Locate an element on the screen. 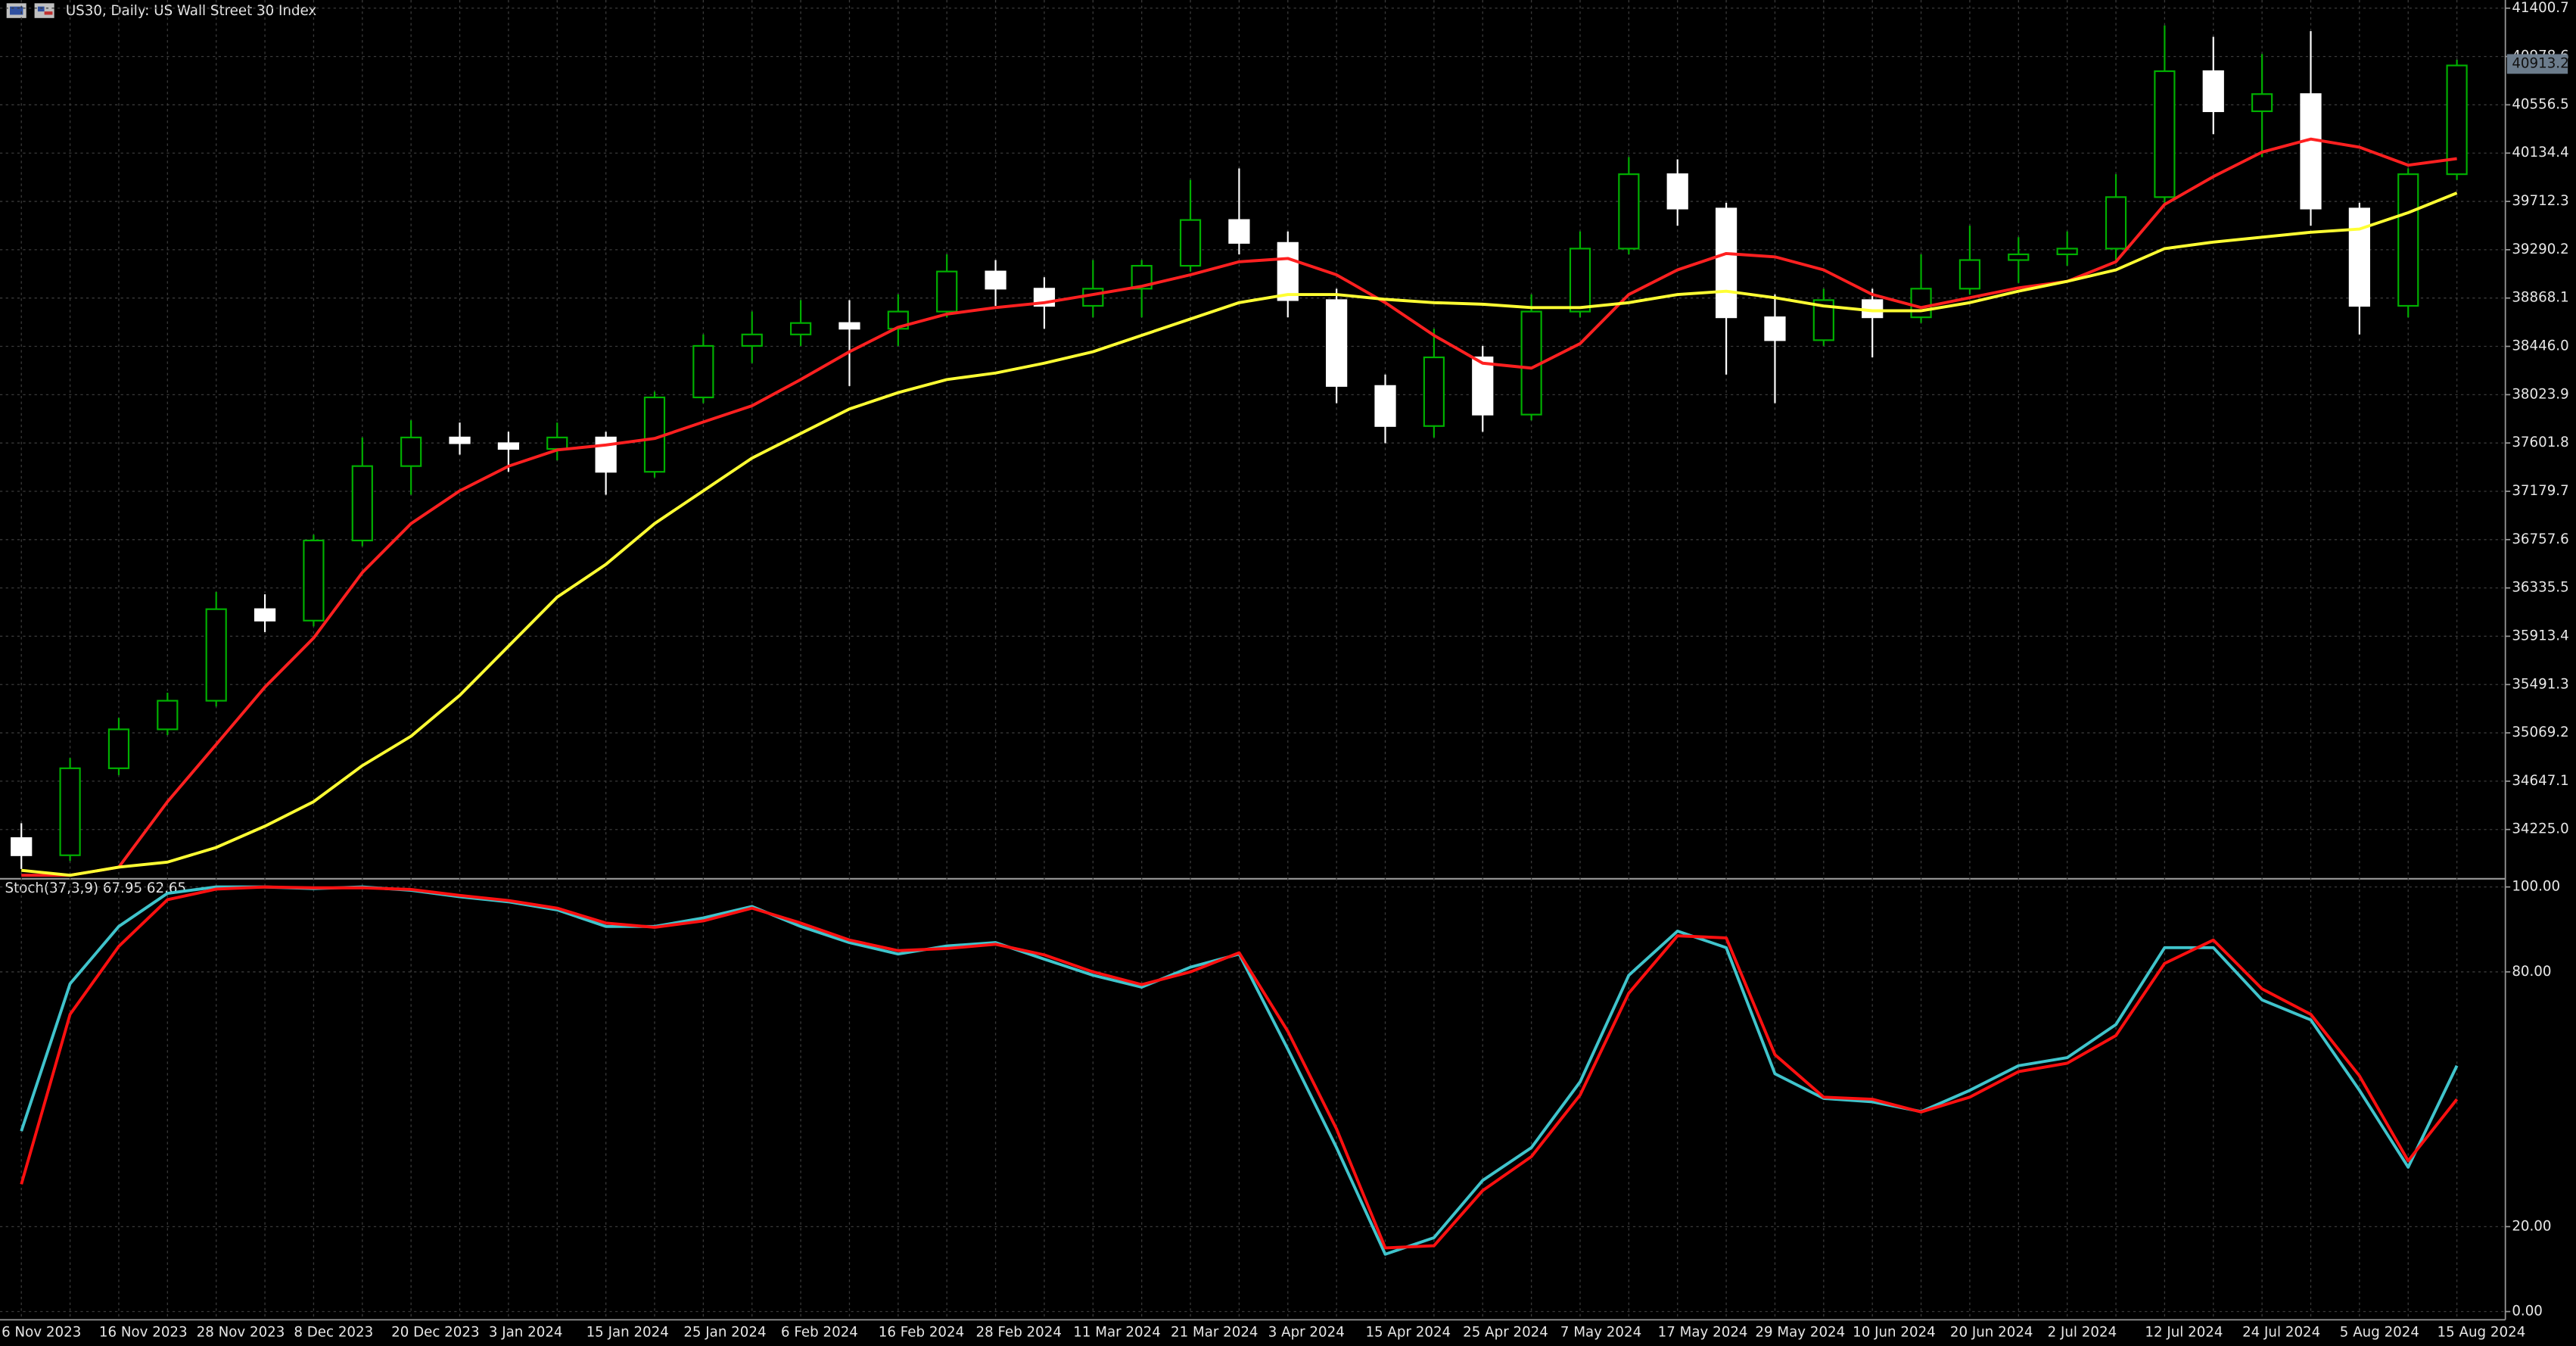 This screenshot has height=1346, width=2576. x-tick-label: 16 Nov 2023 is located at coordinates (143, 1333).